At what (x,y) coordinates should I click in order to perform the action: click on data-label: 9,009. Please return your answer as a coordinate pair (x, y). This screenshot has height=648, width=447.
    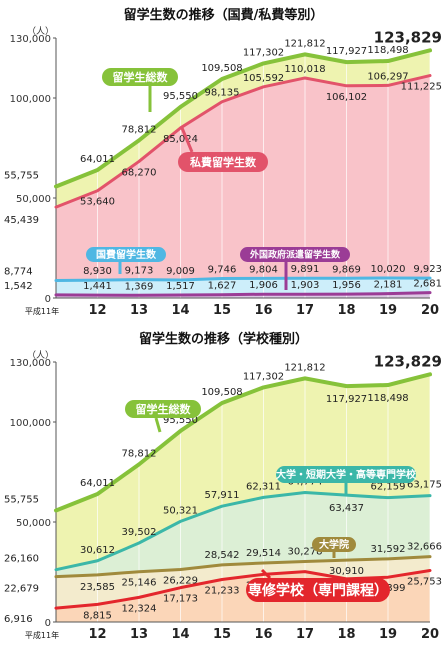
    Looking at the image, I should click on (180, 271).